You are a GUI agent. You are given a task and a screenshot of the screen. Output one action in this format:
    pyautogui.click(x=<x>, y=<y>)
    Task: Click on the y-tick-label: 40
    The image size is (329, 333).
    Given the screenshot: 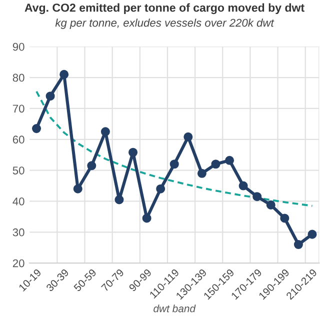 What is the action you would take?
    pyautogui.click(x=18, y=201)
    